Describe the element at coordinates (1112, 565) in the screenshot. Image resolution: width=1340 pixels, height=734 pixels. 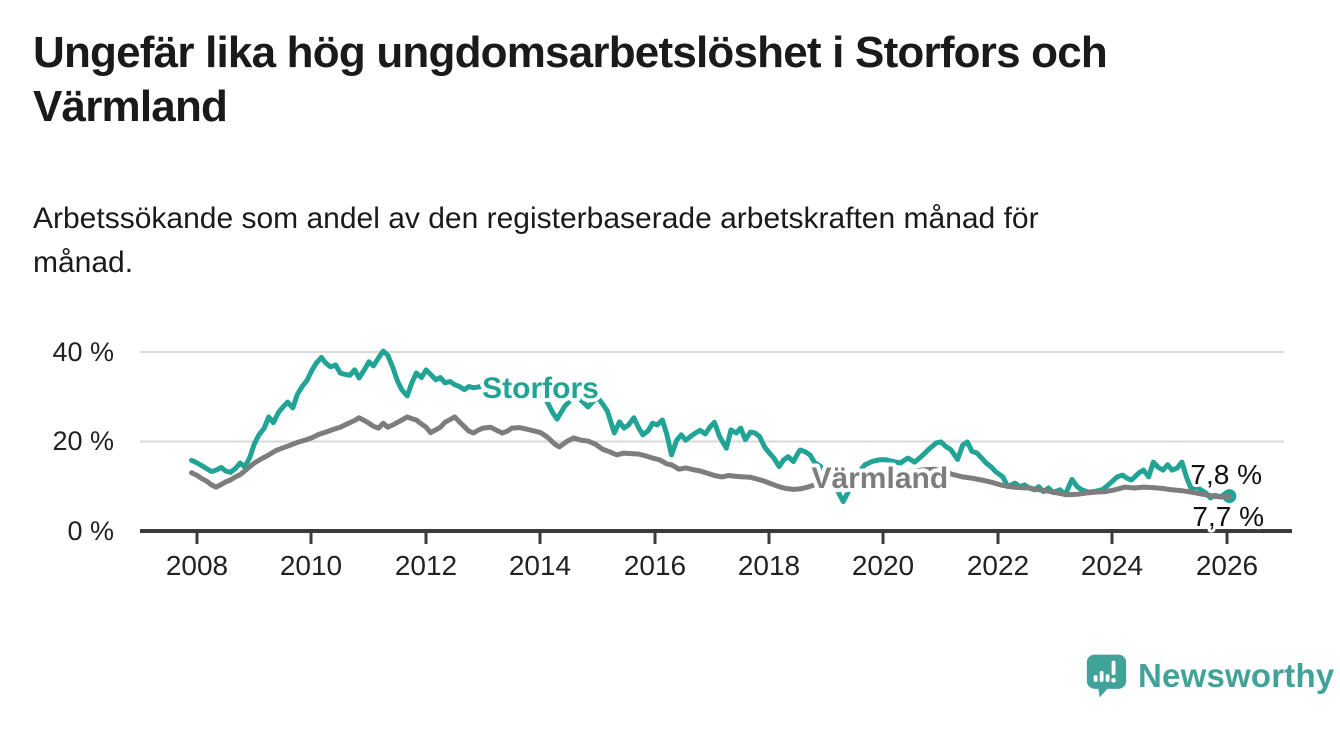
I see `x-tick-label-2024: 2024` at that location.